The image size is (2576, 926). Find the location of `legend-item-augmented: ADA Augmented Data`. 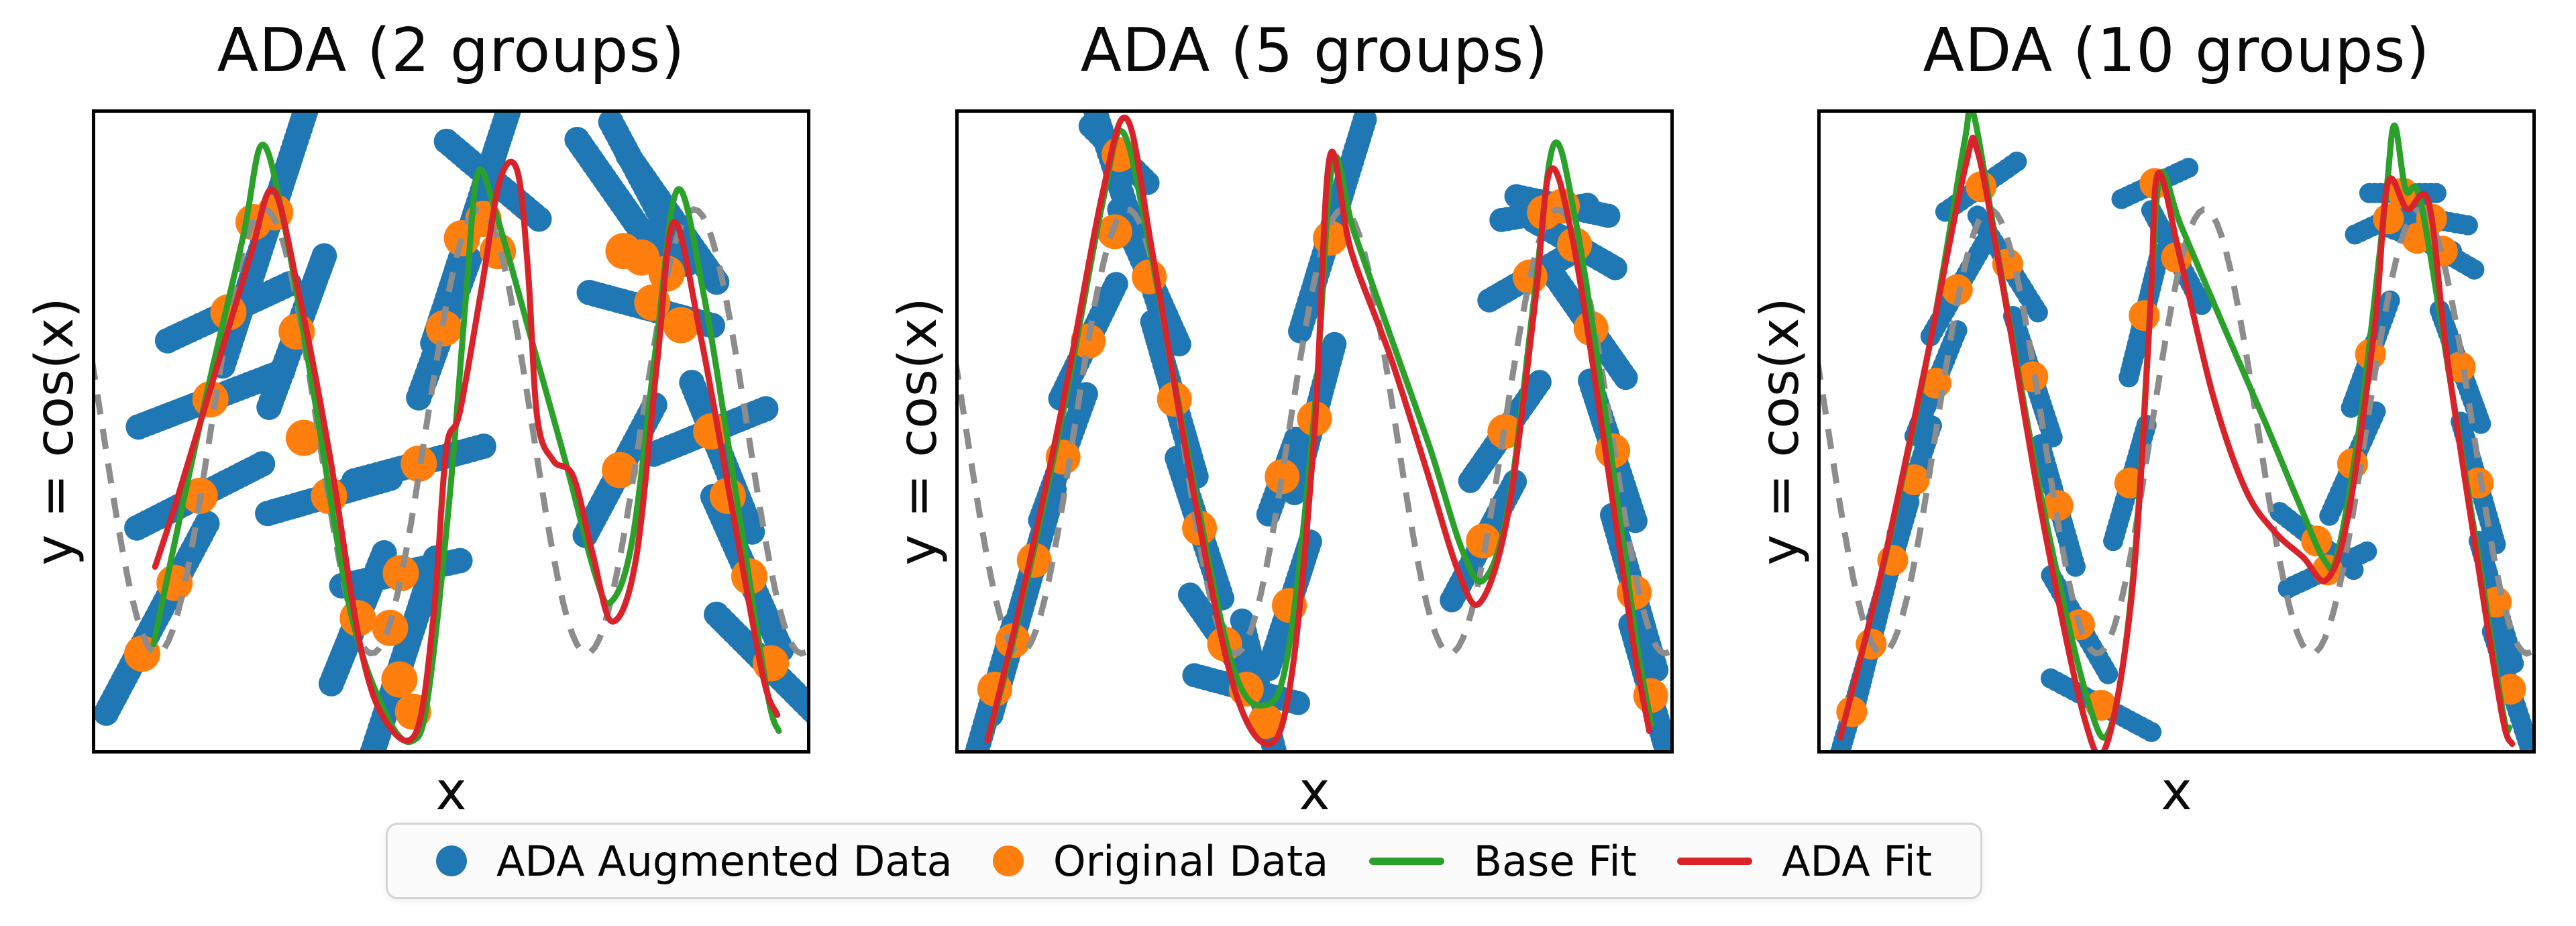

legend-item-augmented: ADA Augmented Data is located at coordinates (694, 862).